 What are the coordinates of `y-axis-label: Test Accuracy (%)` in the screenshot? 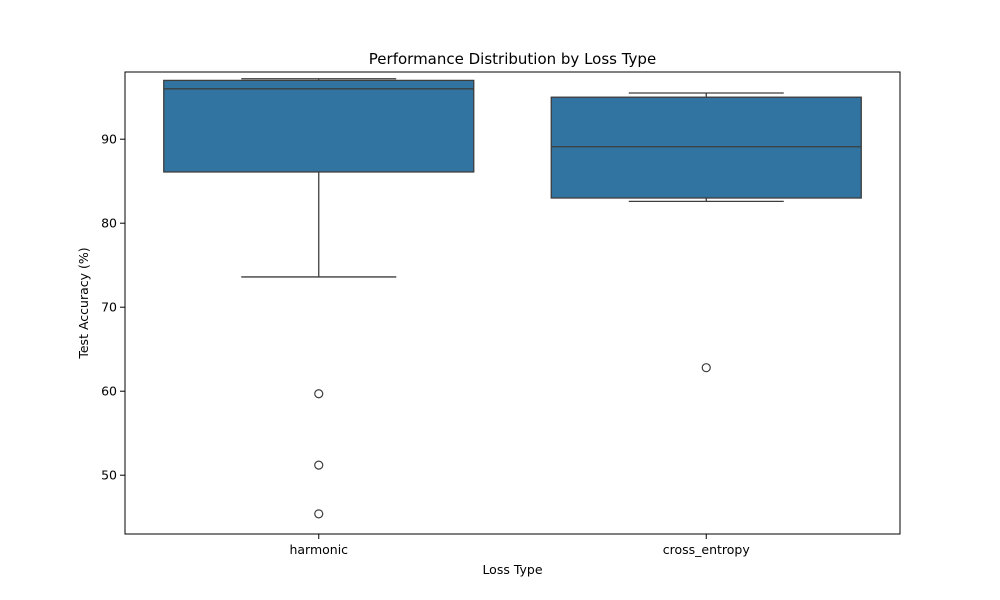 It's located at (83, 303).